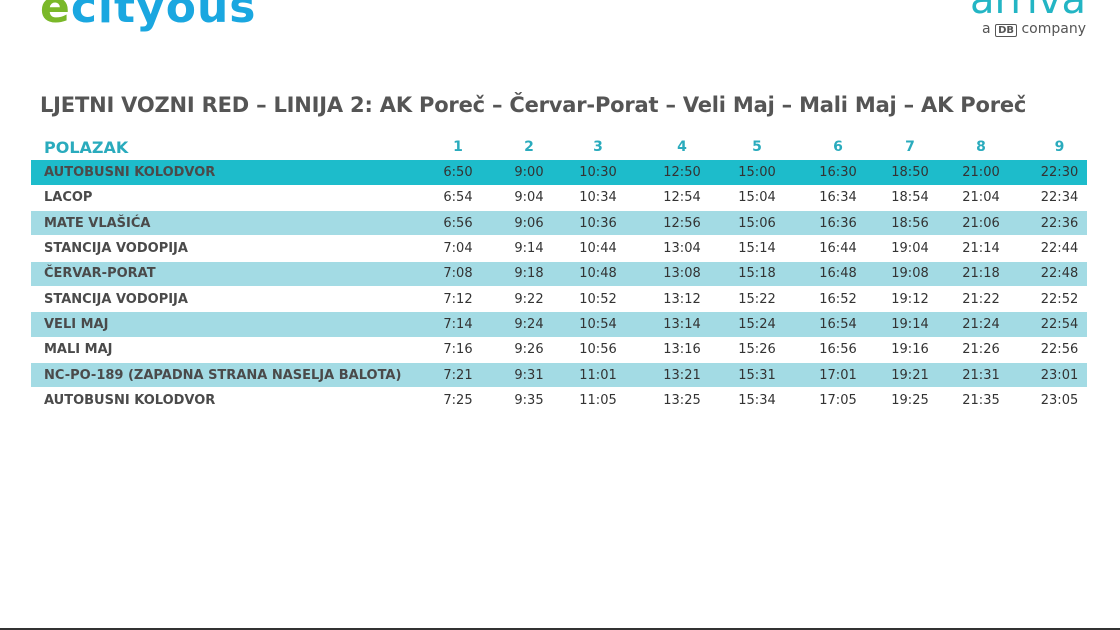 The width and height of the screenshot is (1120, 630). I want to click on departure-time: 15:24, so click(757, 324).